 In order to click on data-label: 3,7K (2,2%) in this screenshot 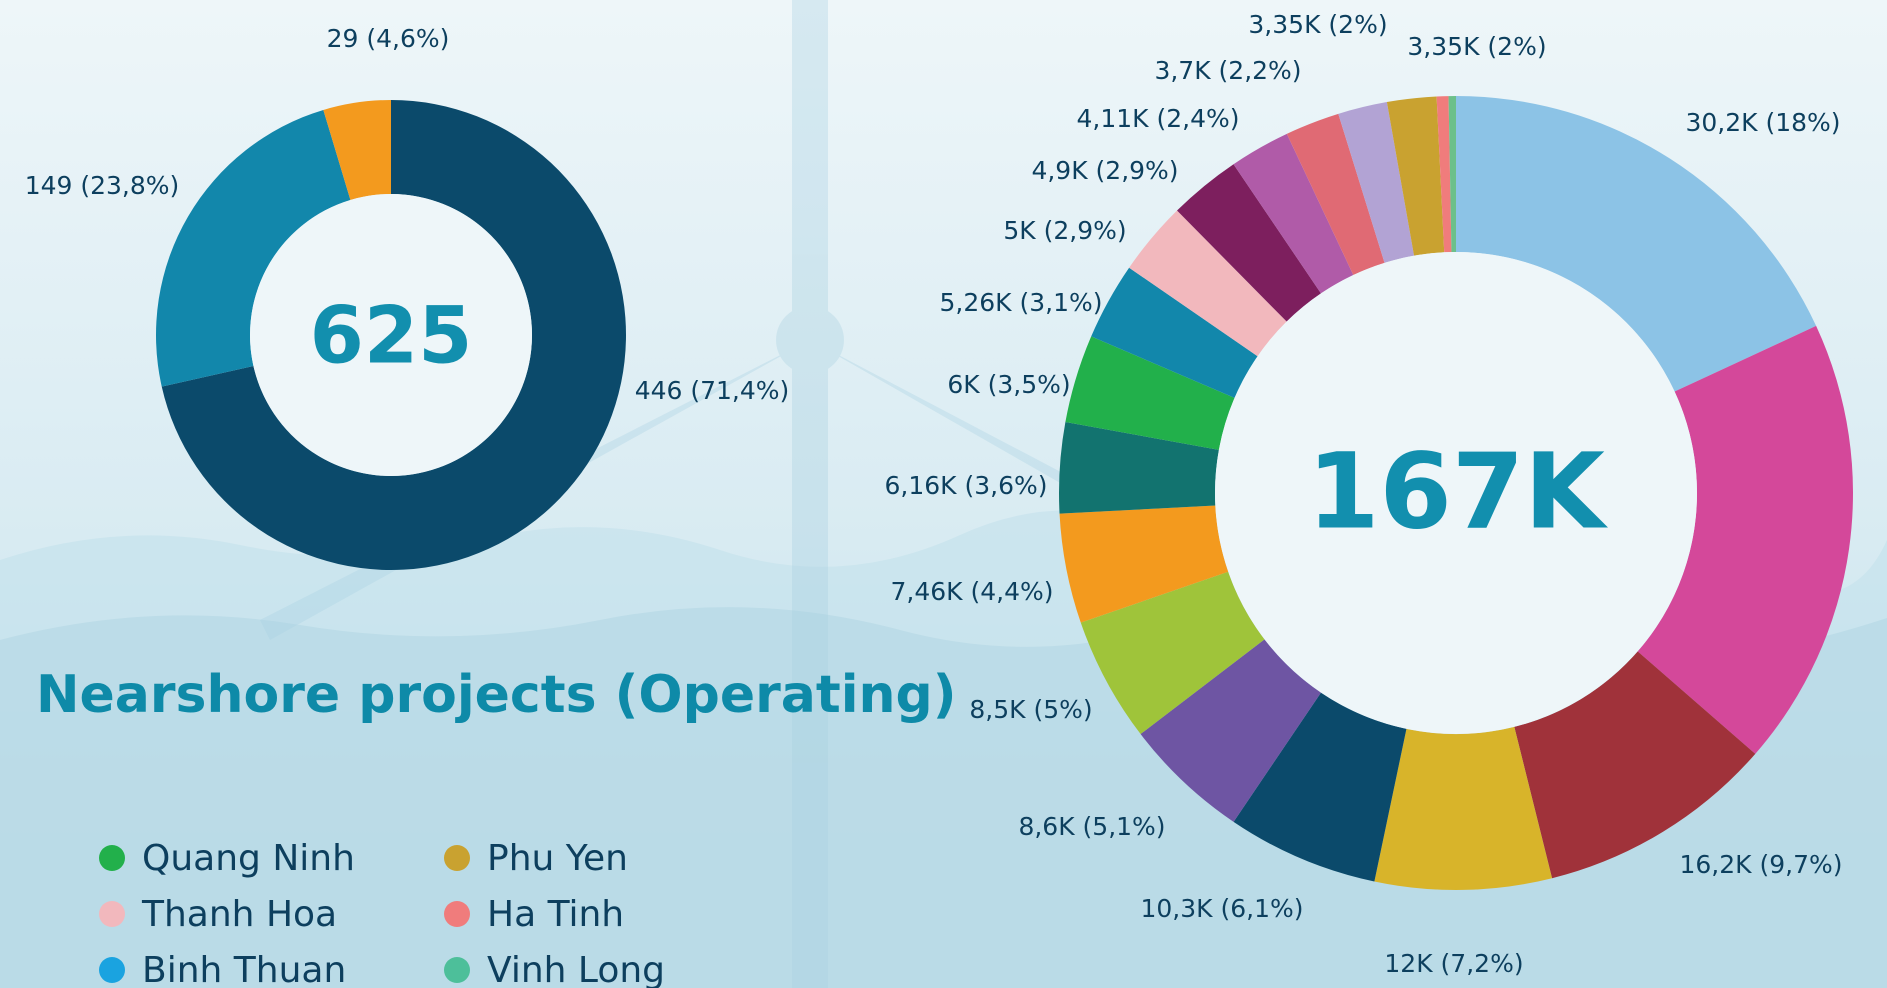, I will do `click(1227, 70)`.